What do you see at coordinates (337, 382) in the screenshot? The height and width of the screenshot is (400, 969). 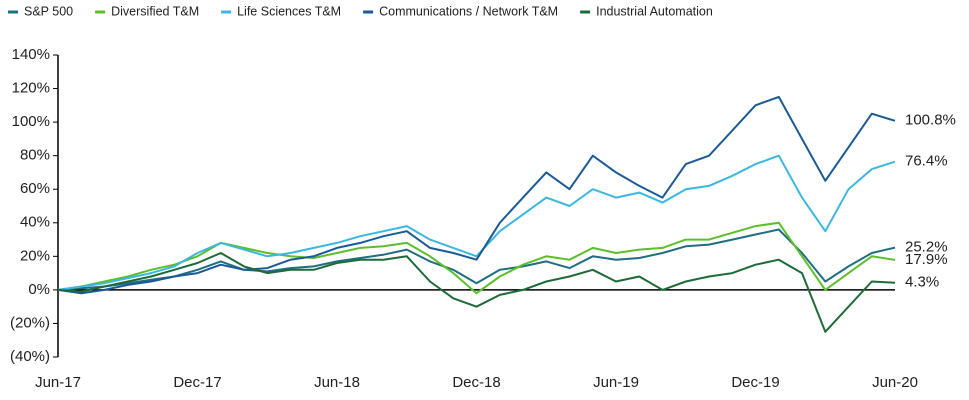 I see `x-tick-label: Jun-18` at bounding box center [337, 382].